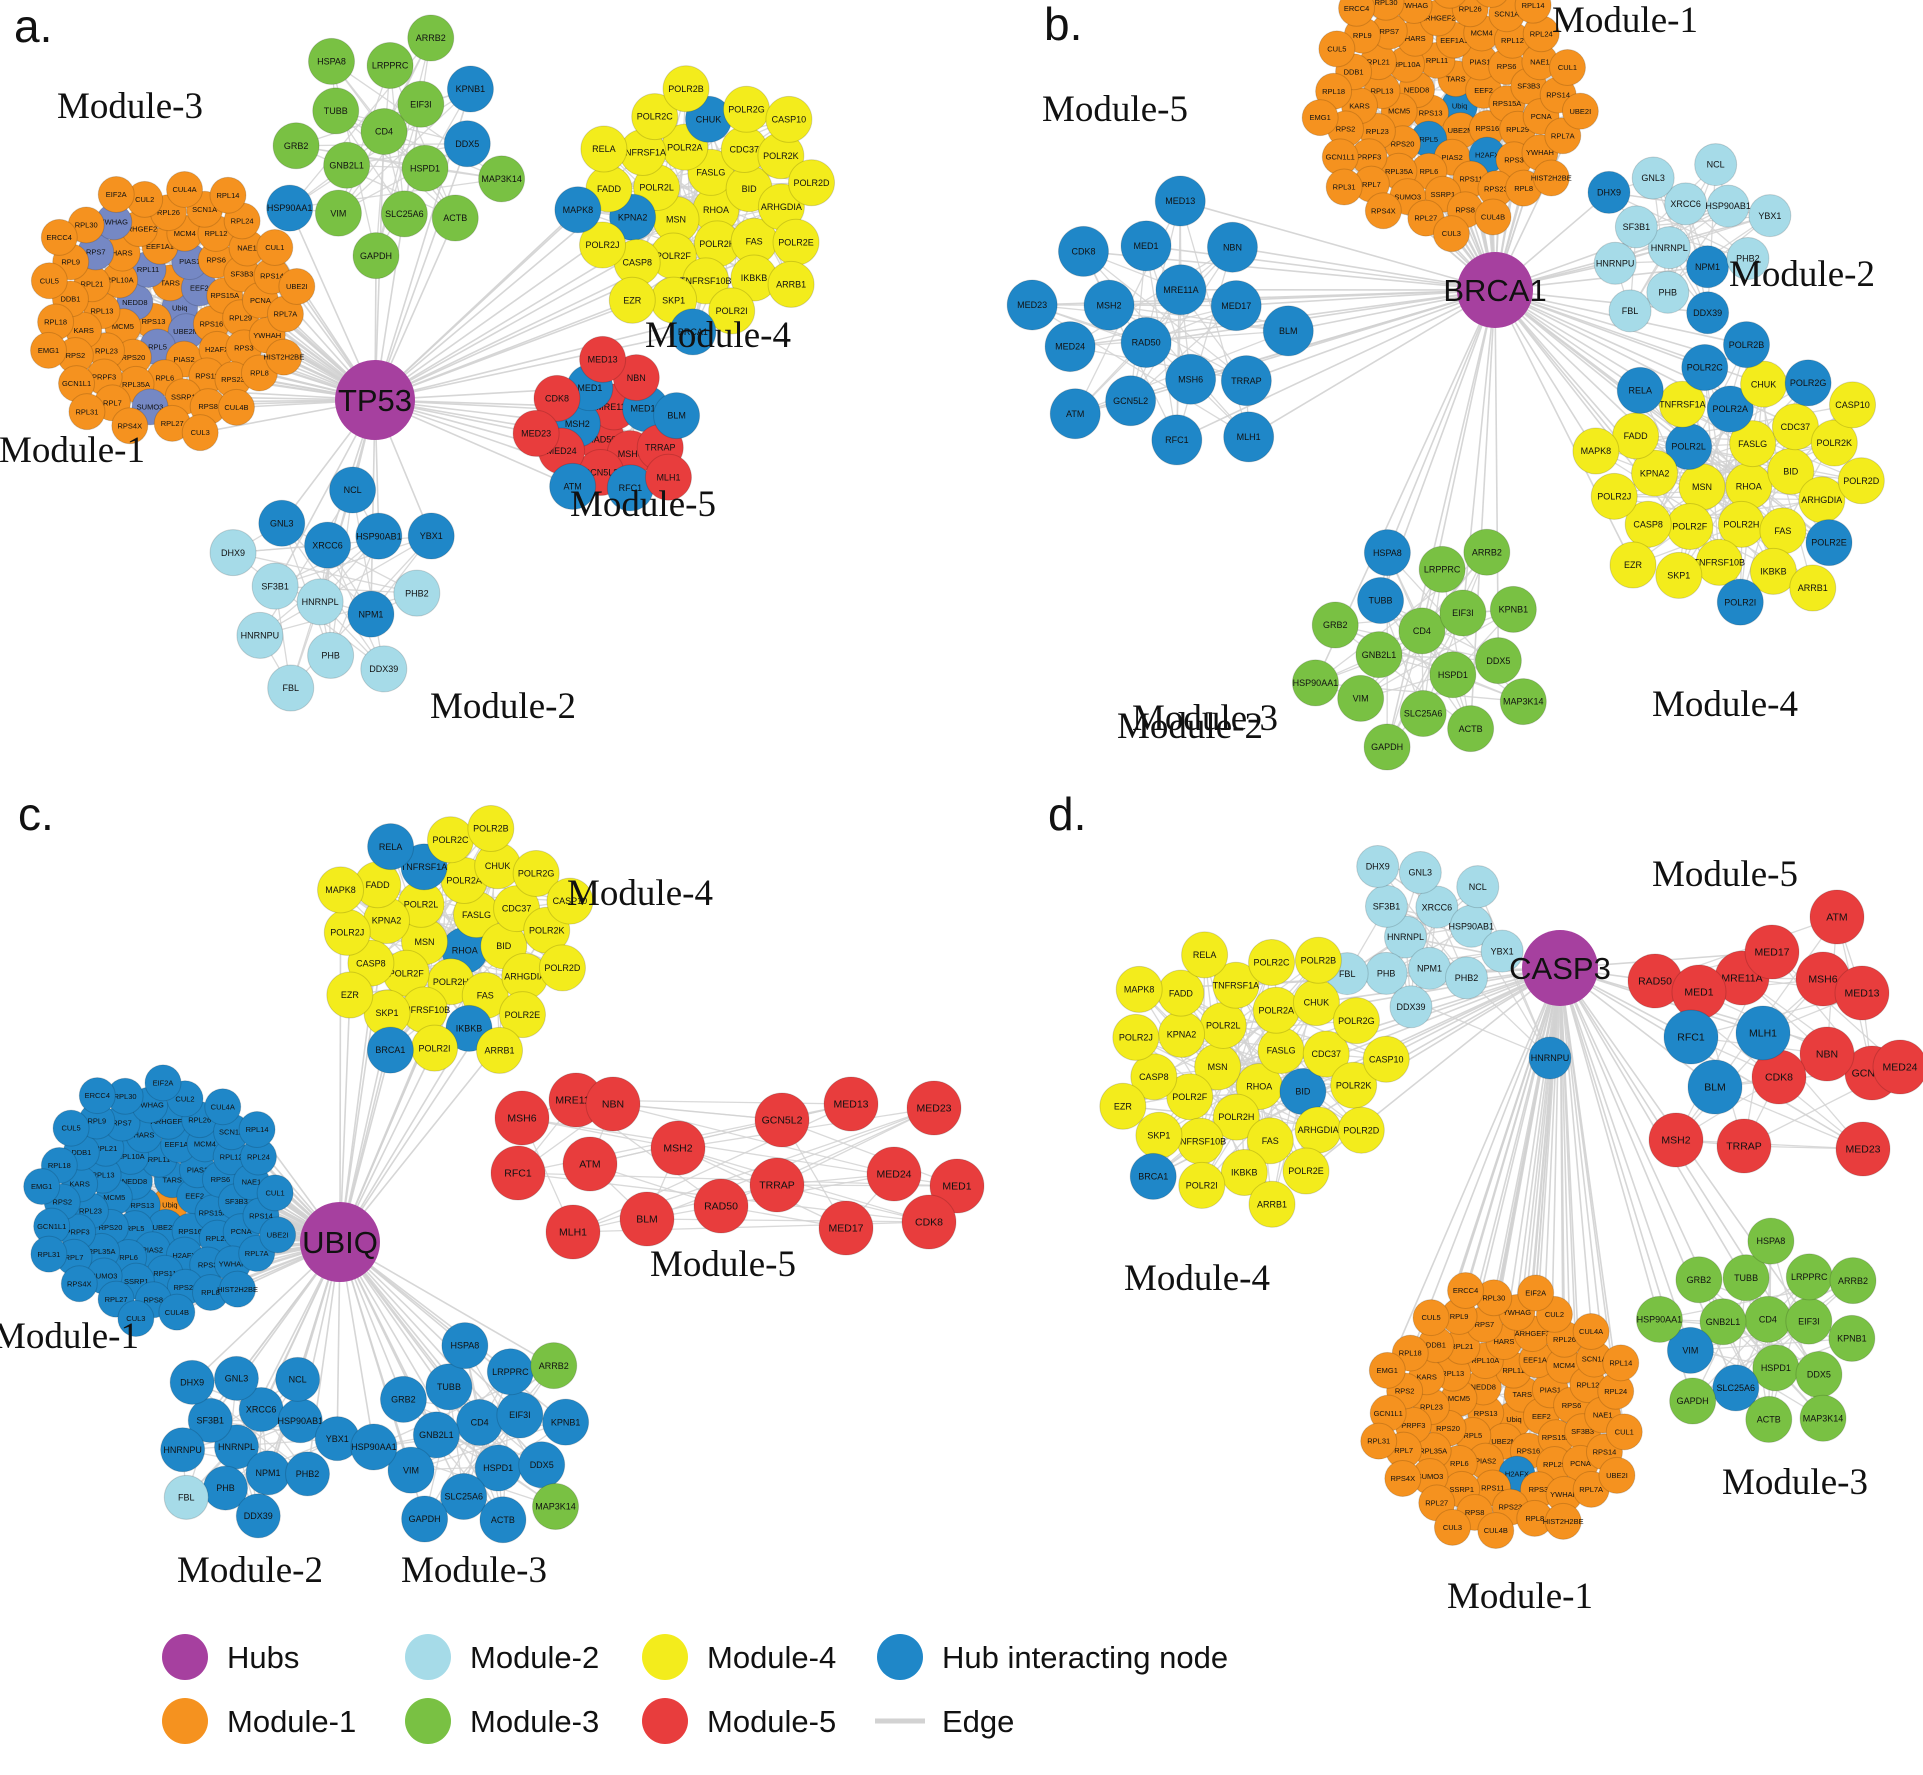  What do you see at coordinates (1136, 1038) in the screenshot?
I see `node-label: POLR2J` at bounding box center [1136, 1038].